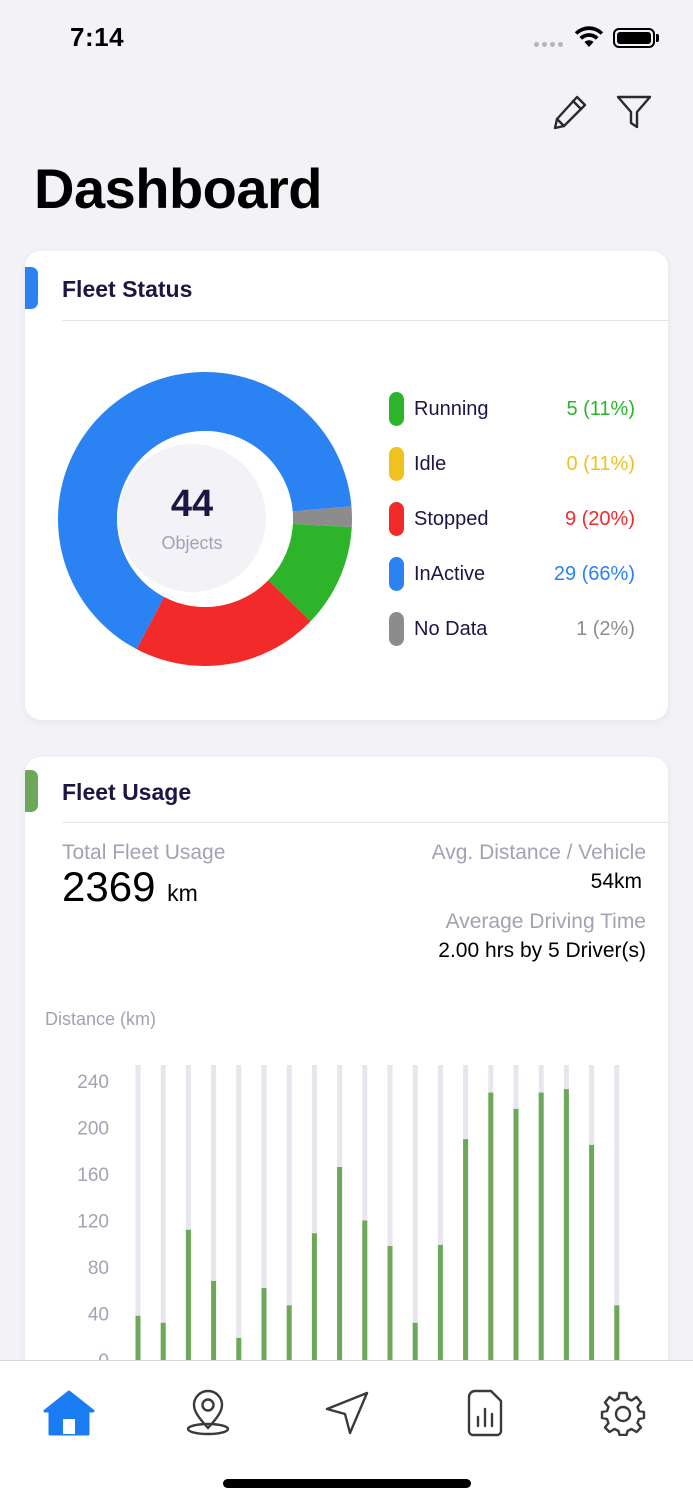 Image resolution: width=693 pixels, height=1500 pixels. I want to click on tab-navigate, so click(347, 1413).